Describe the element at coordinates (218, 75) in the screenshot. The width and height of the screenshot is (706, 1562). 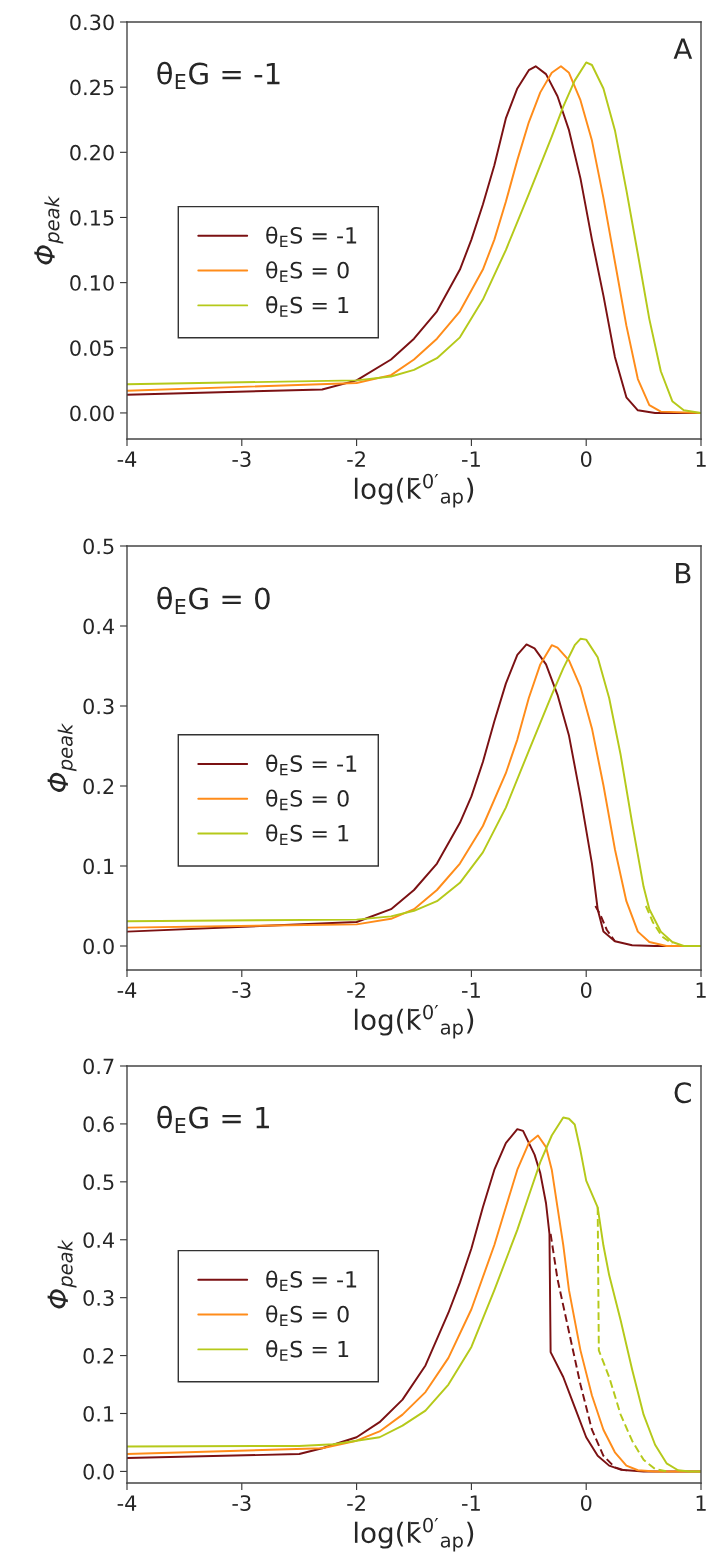
I see `annotation: θ$_{E}$G = -1` at that location.